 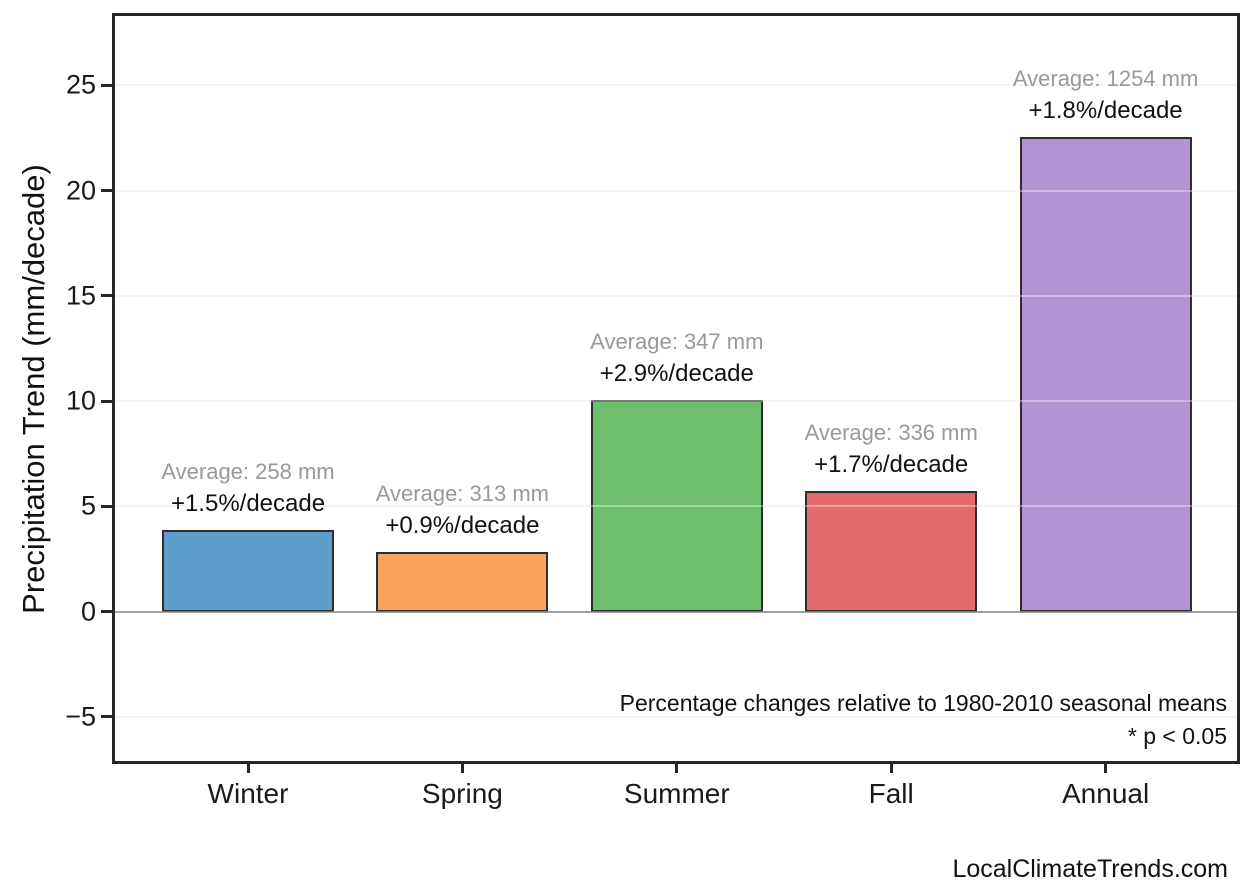 I want to click on x-tick-label-fall: Fall, so click(x=891, y=793).